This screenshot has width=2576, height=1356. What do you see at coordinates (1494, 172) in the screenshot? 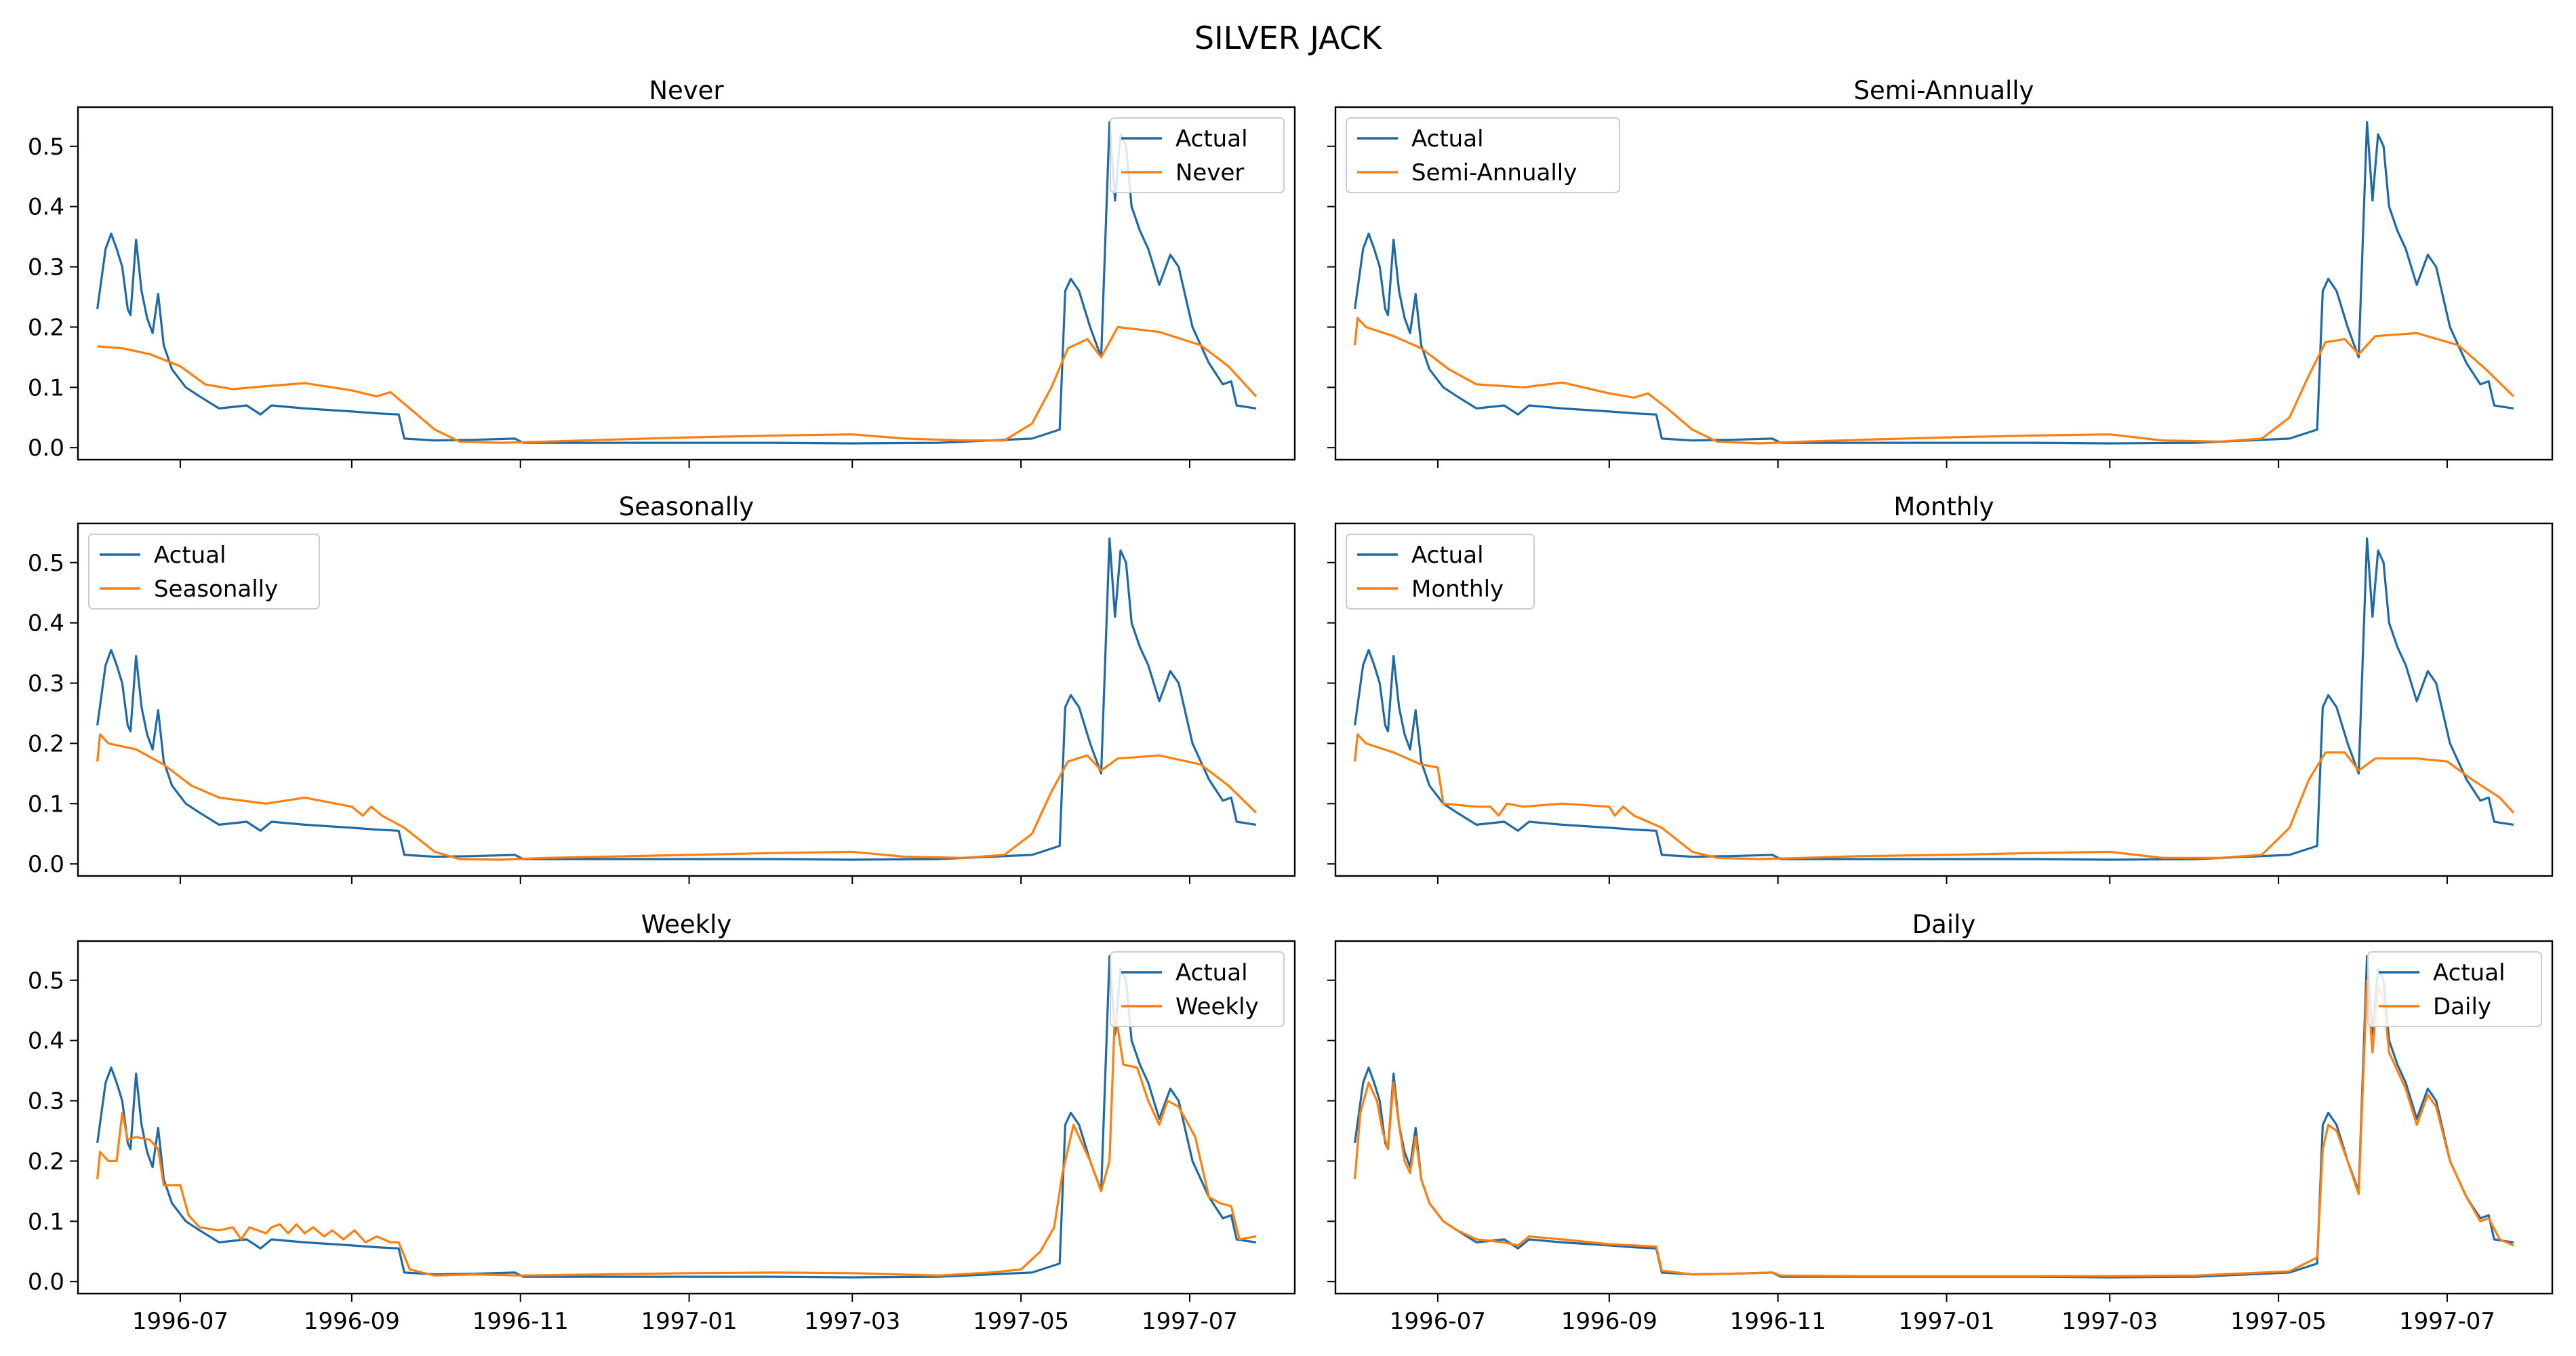
I see `legend-label: Semi-Annually` at bounding box center [1494, 172].